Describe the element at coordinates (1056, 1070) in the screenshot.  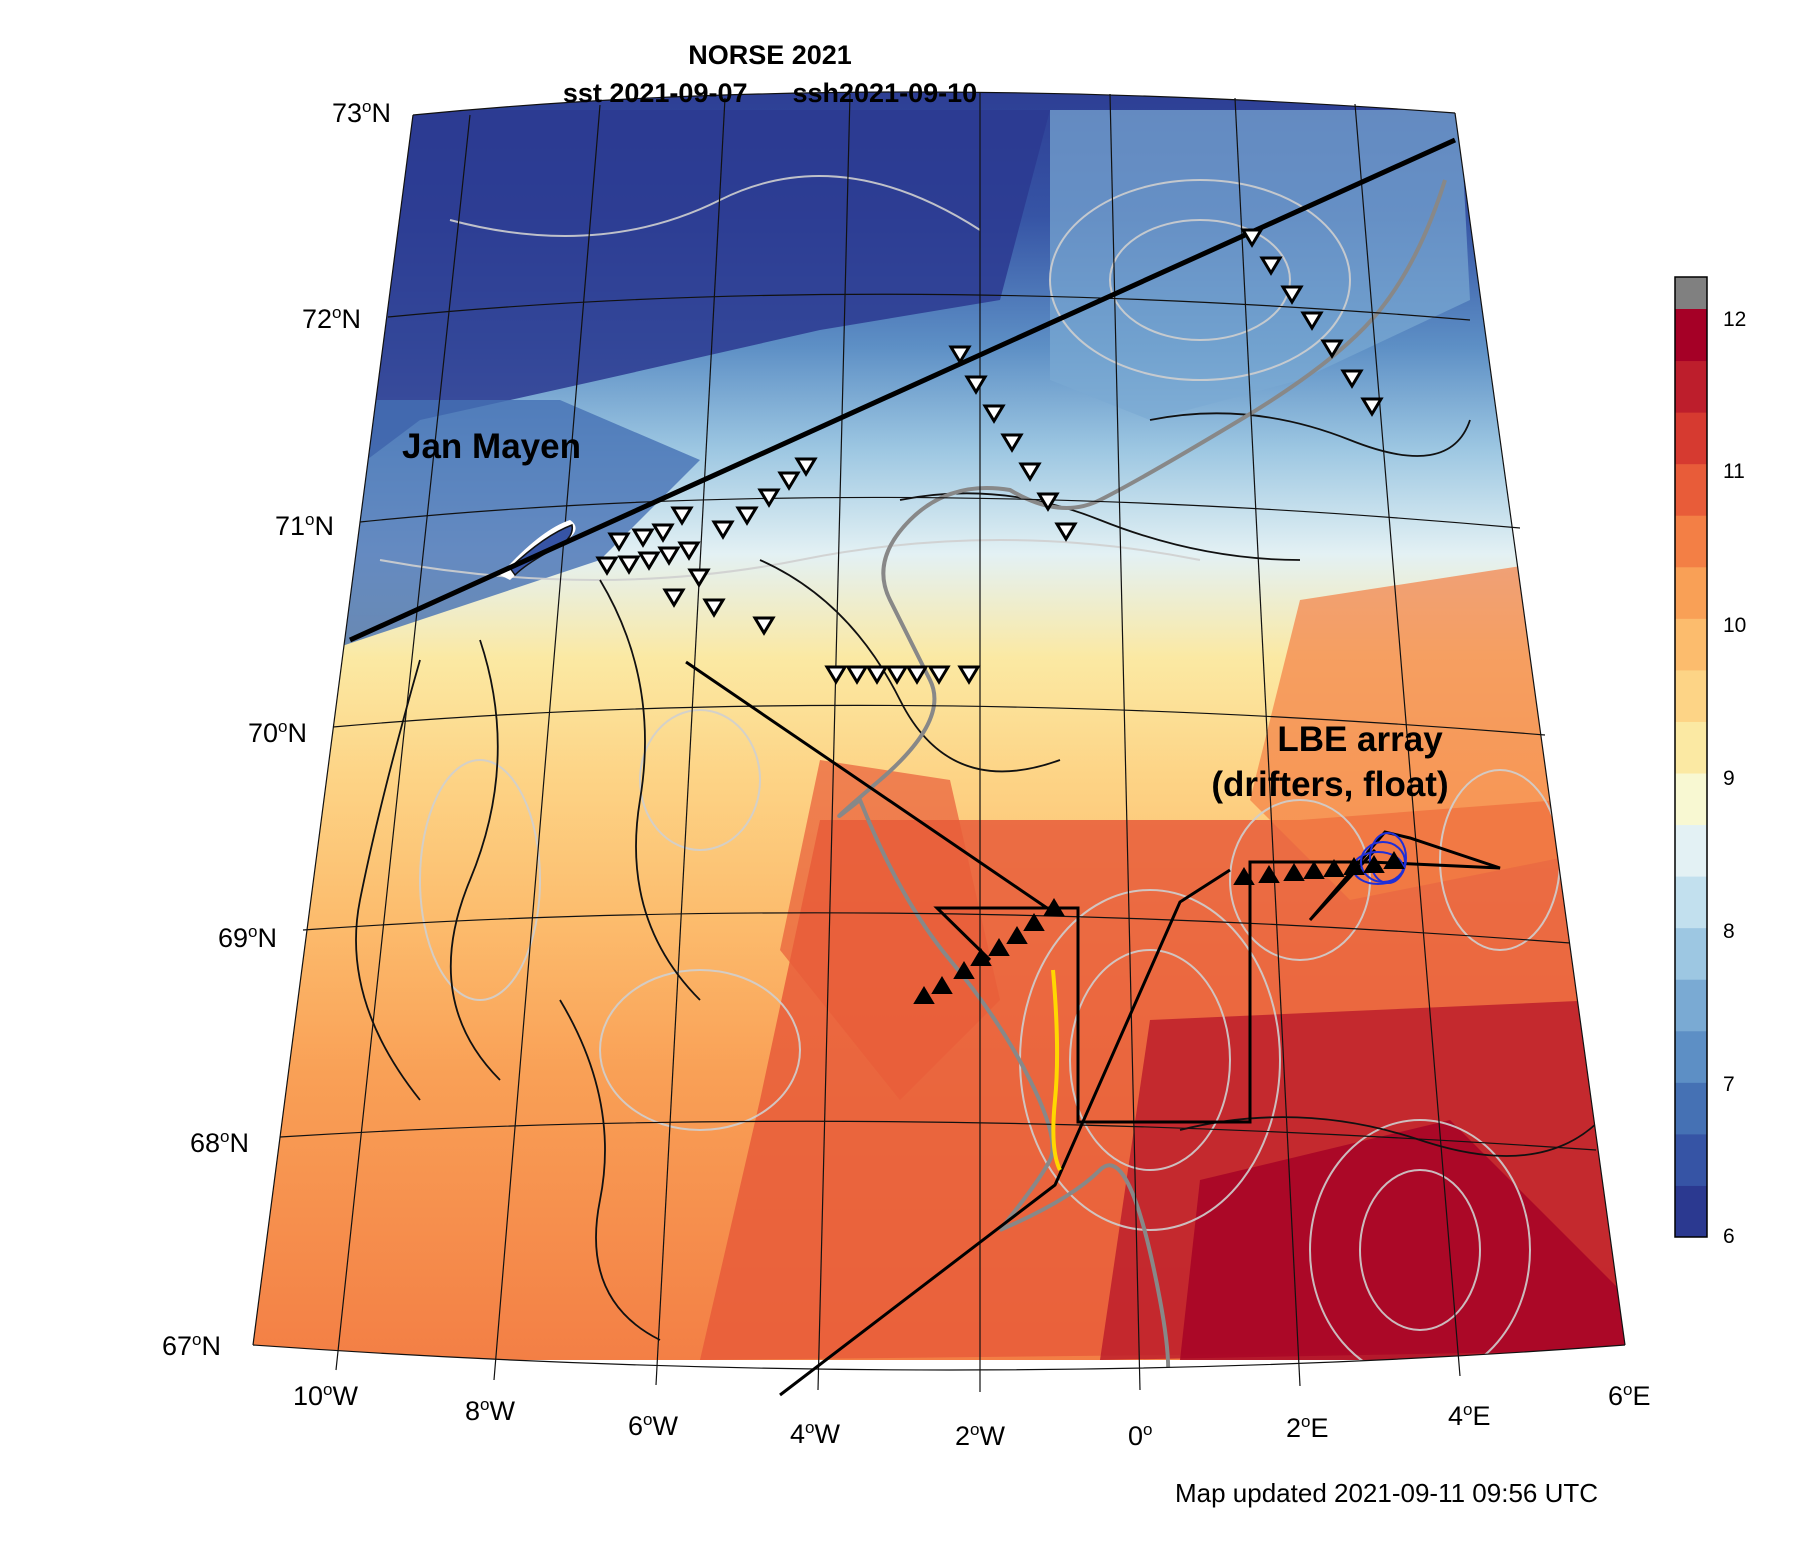
I see `yellow-drifter-track` at that location.